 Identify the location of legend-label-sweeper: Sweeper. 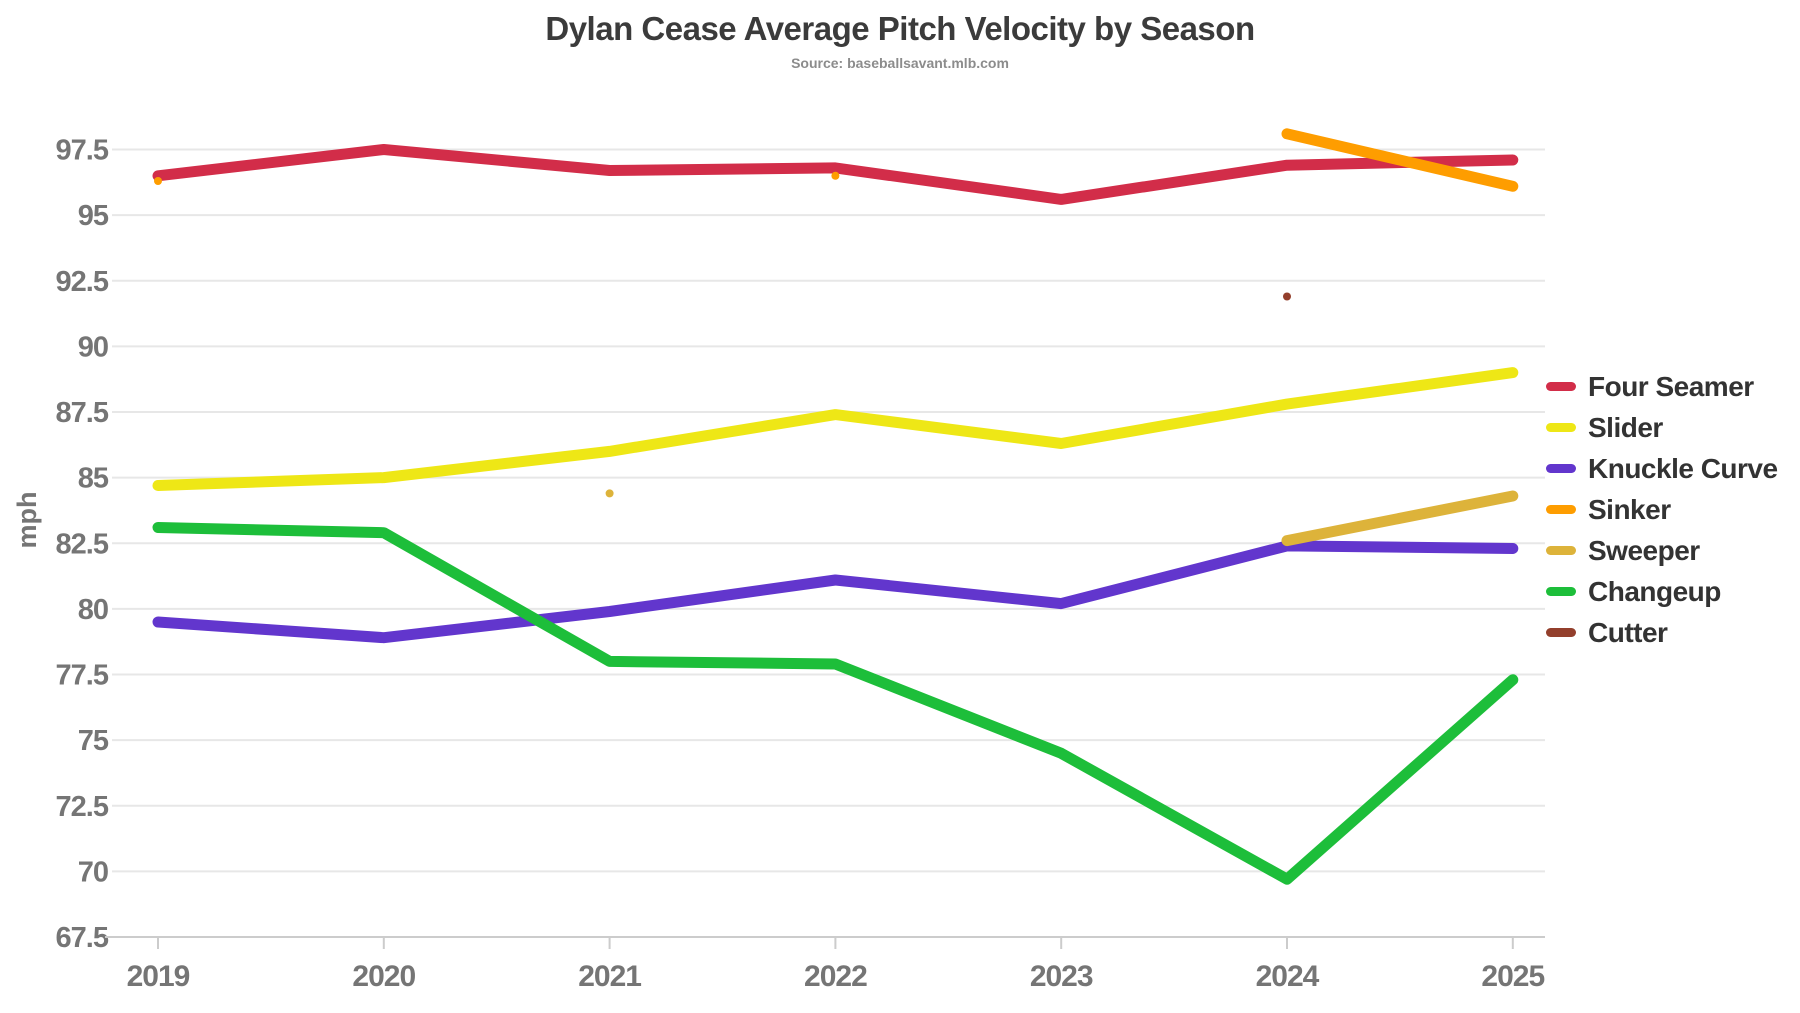
(1644, 550).